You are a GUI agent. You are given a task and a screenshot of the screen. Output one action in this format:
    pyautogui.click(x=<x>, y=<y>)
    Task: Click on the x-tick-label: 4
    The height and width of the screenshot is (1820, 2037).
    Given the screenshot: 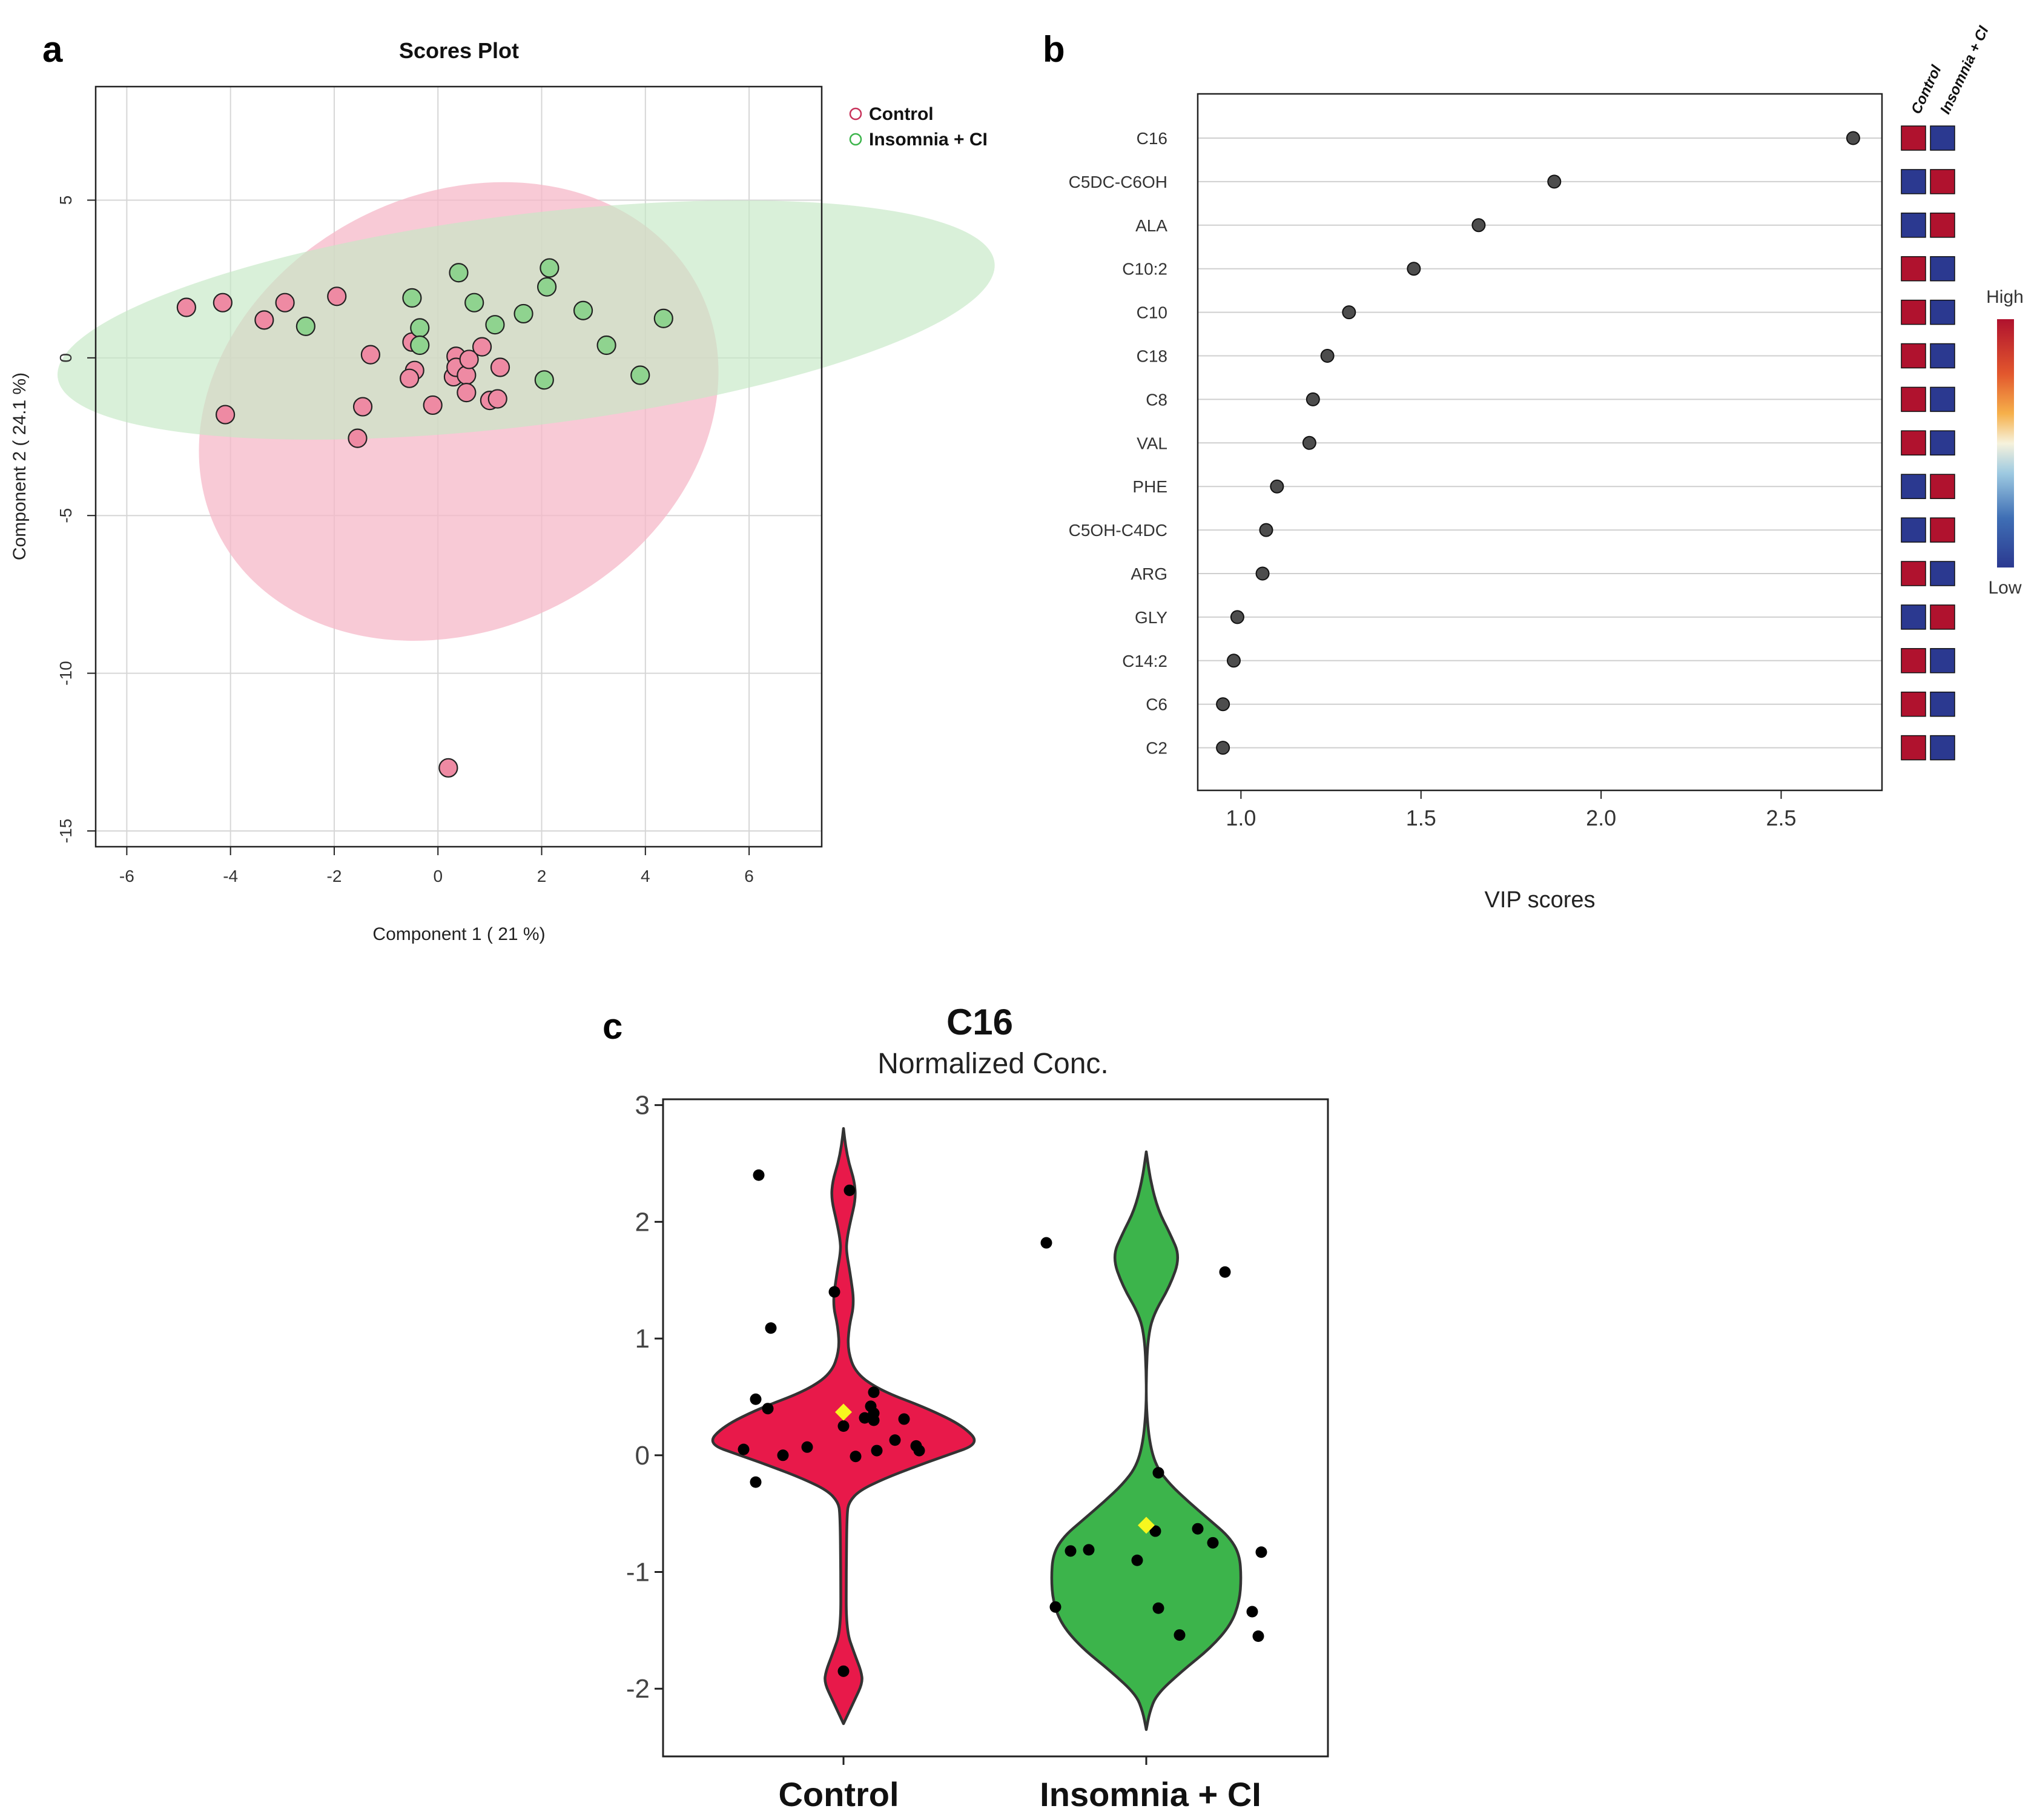 What is the action you would take?
    pyautogui.click(x=645, y=876)
    